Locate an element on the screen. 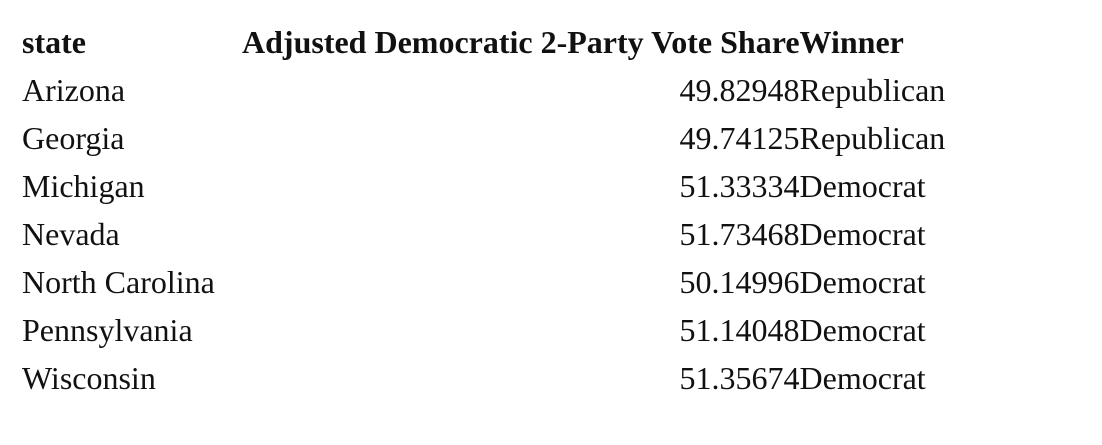 The height and width of the screenshot is (445, 1102). header-vote-share: Adjusted Democratic 2-Party Vote Share is located at coordinates (521, 42).